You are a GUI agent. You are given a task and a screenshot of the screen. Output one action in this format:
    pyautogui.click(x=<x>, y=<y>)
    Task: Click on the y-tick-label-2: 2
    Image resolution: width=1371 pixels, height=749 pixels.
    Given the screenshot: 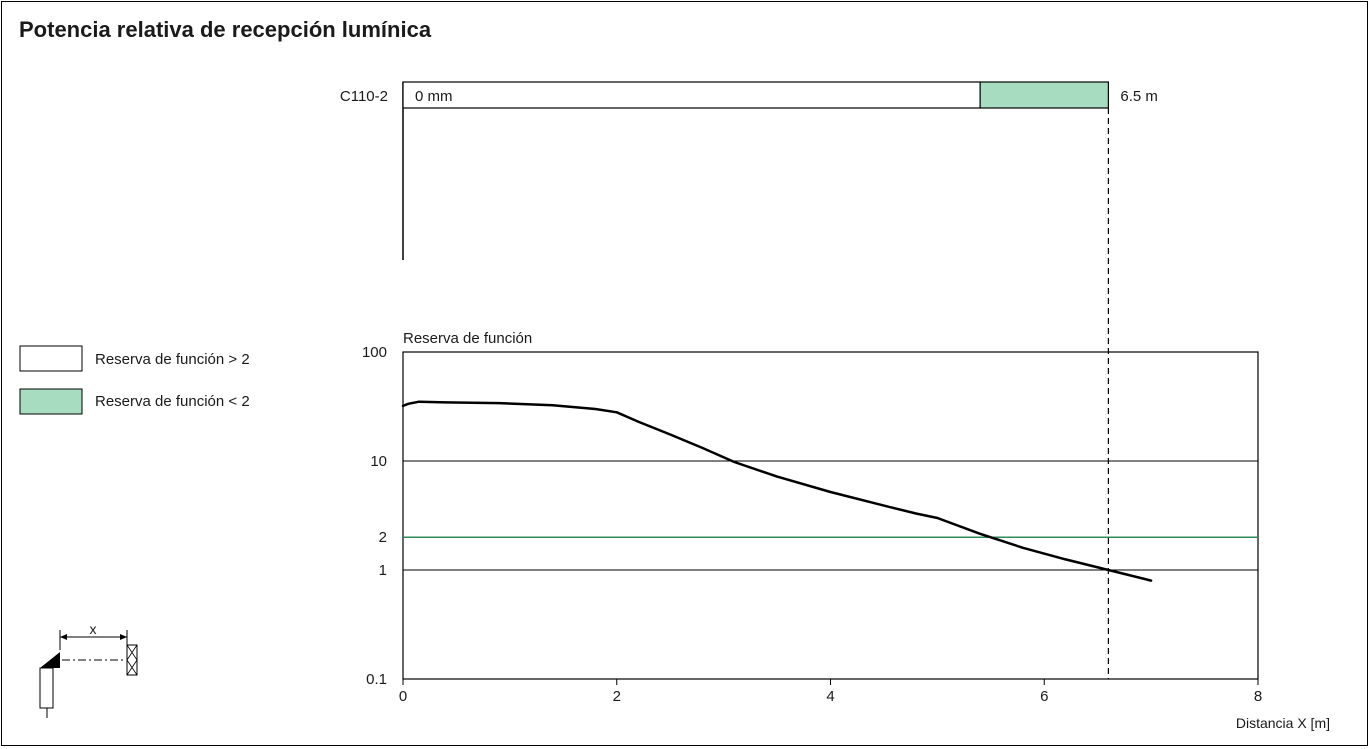 What is the action you would take?
    pyautogui.click(x=383, y=537)
    